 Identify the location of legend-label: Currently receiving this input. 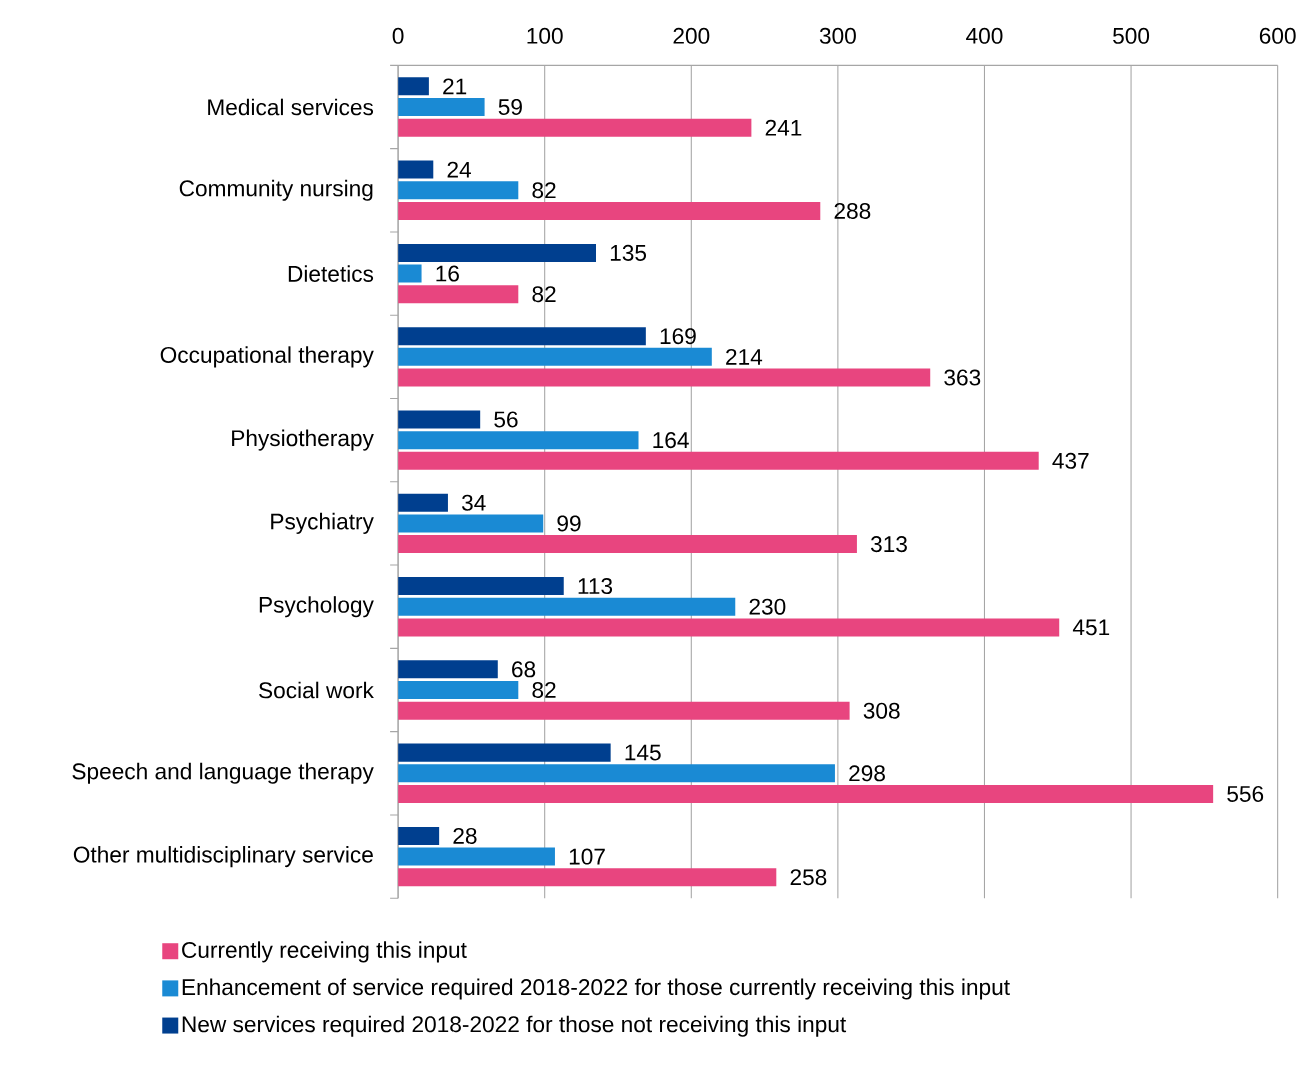
(324, 952).